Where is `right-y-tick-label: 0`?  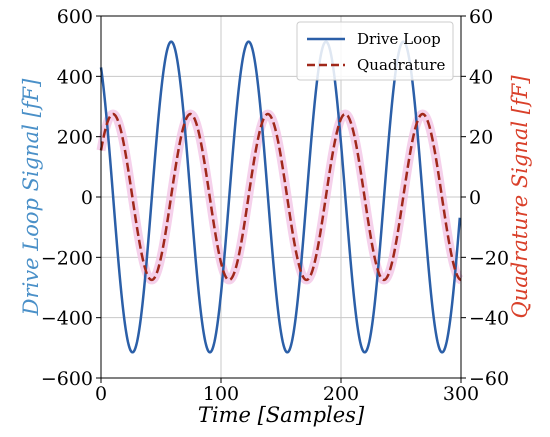 right-y-tick-label: 0 is located at coordinates (475, 198).